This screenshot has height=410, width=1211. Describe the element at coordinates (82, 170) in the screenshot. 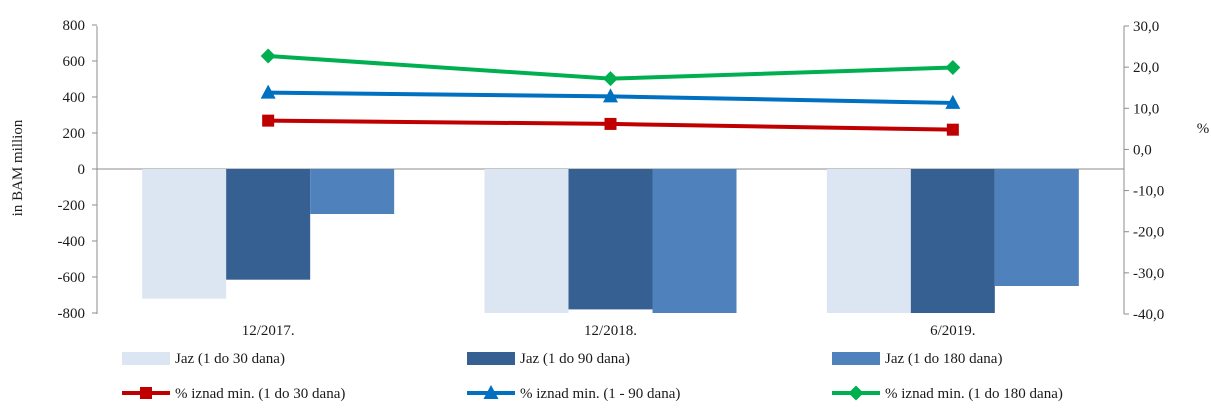

I see `y-left-tick-label: 0` at that location.